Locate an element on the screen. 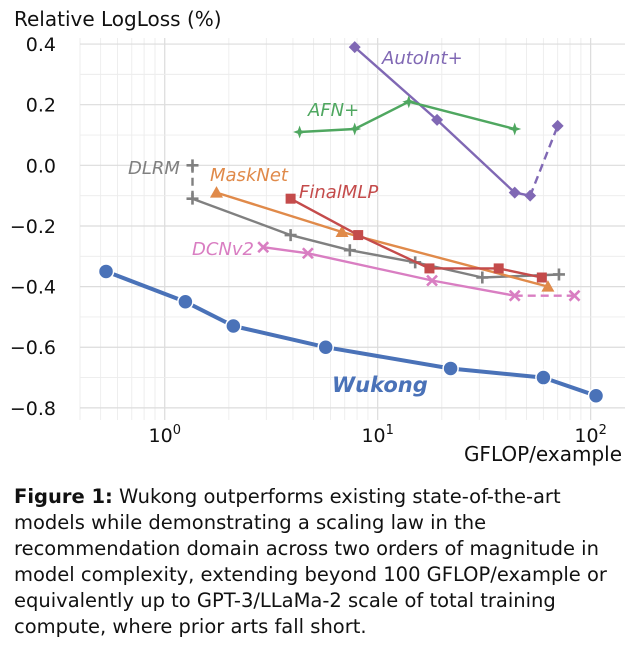 The width and height of the screenshot is (638, 651). y-tick-label: −0.2 is located at coordinates (33, 227).